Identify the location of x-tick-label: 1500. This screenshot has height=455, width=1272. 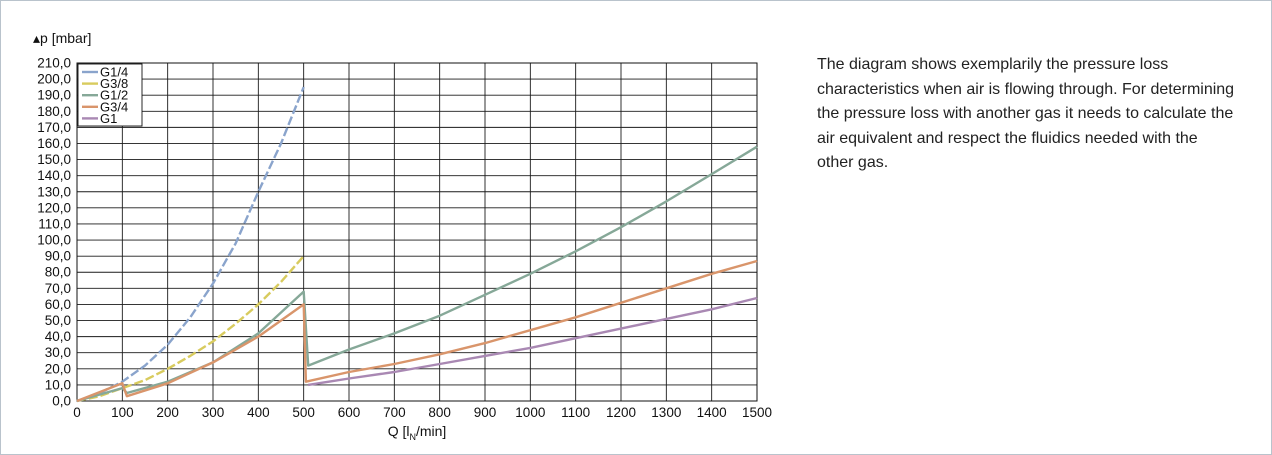
(757, 412).